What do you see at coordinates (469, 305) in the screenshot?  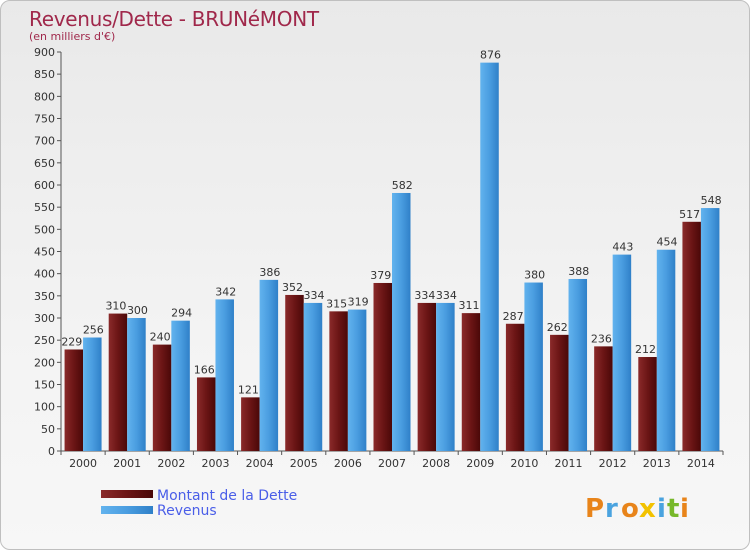 I see `data-label: 311` at bounding box center [469, 305].